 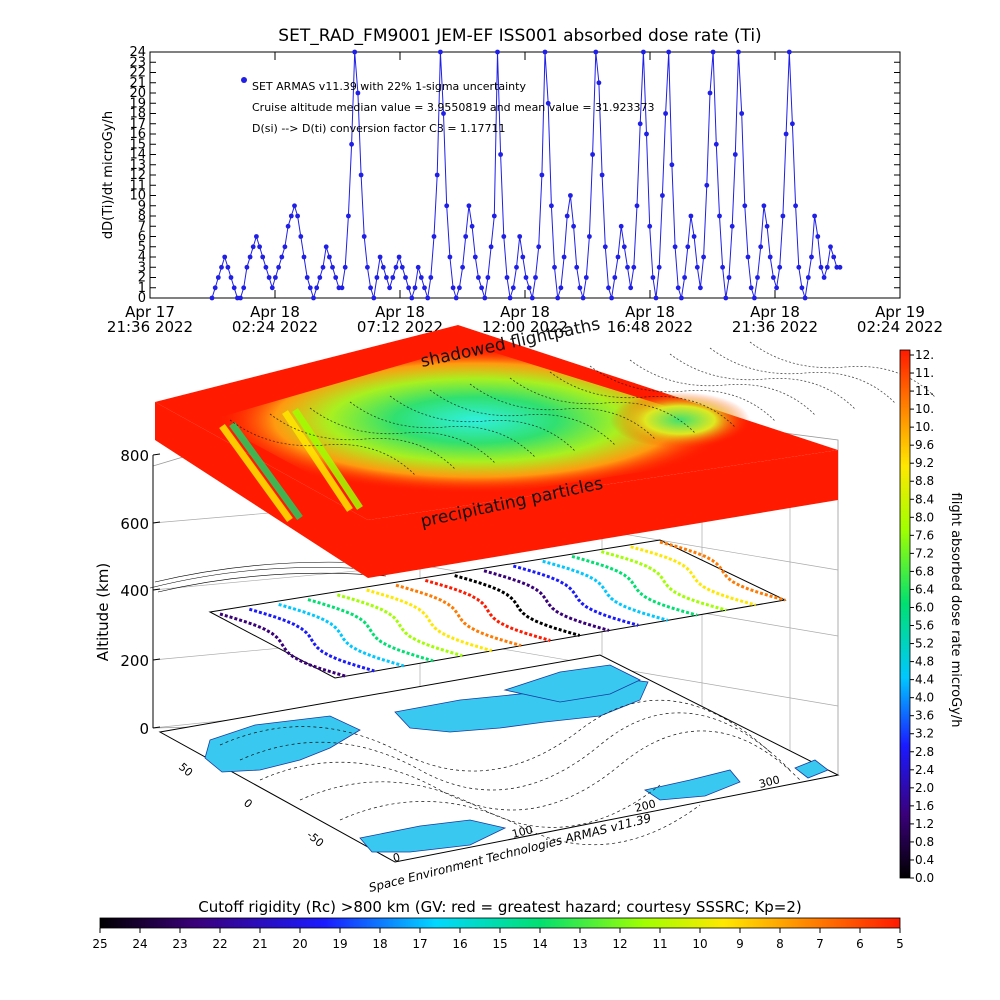 I want to click on colorbar-right-tick-label: 6.0, so click(x=924, y=607).